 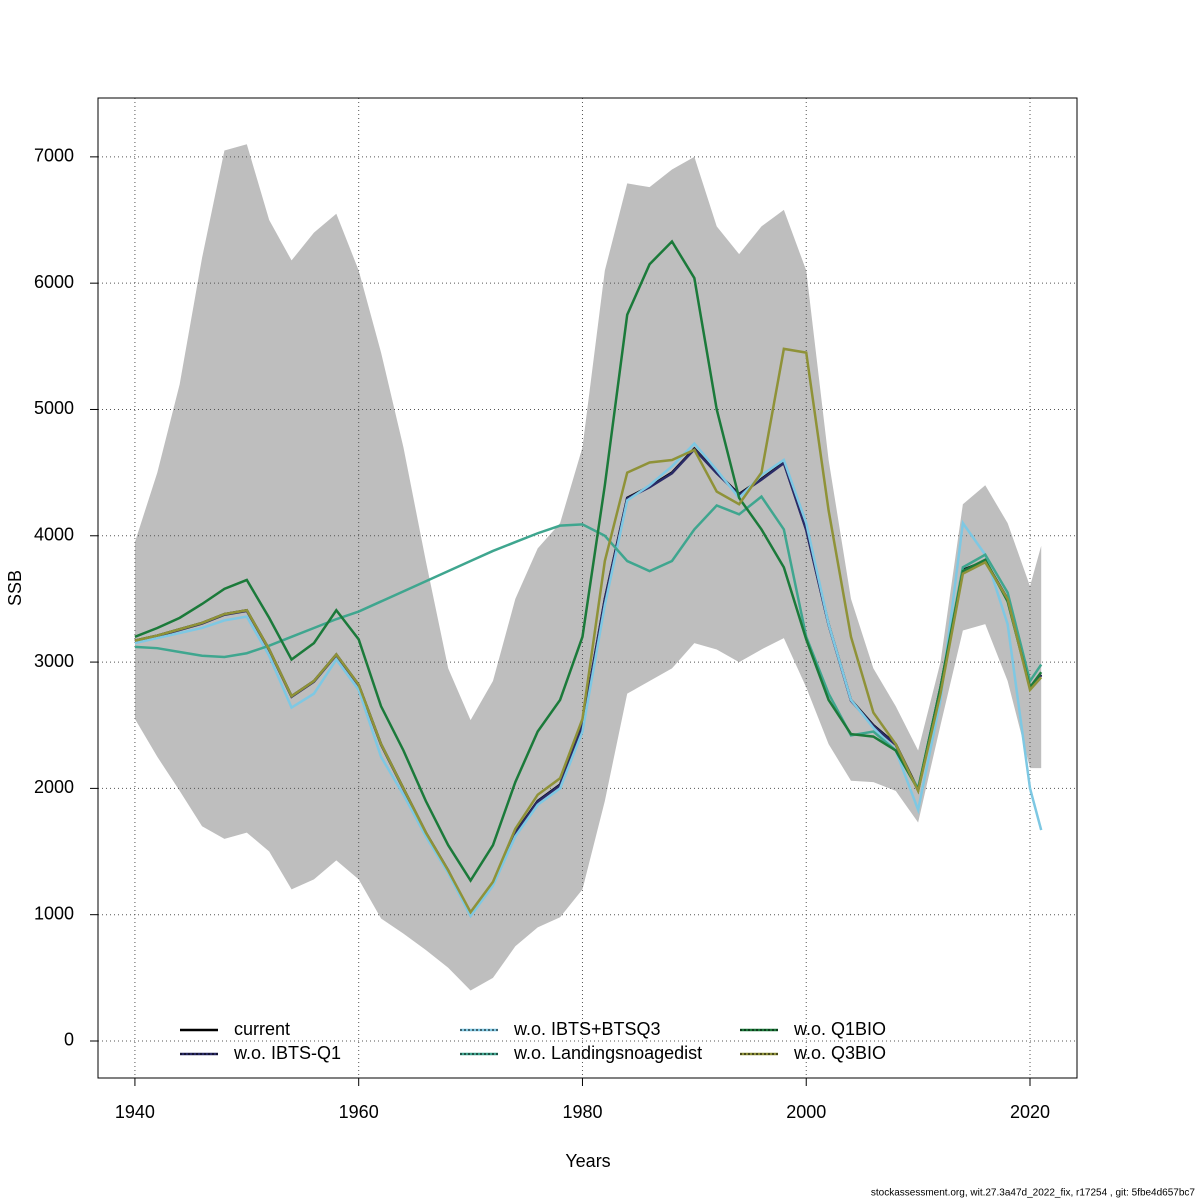 I want to click on x-axis-label: Years, so click(x=587, y=1161).